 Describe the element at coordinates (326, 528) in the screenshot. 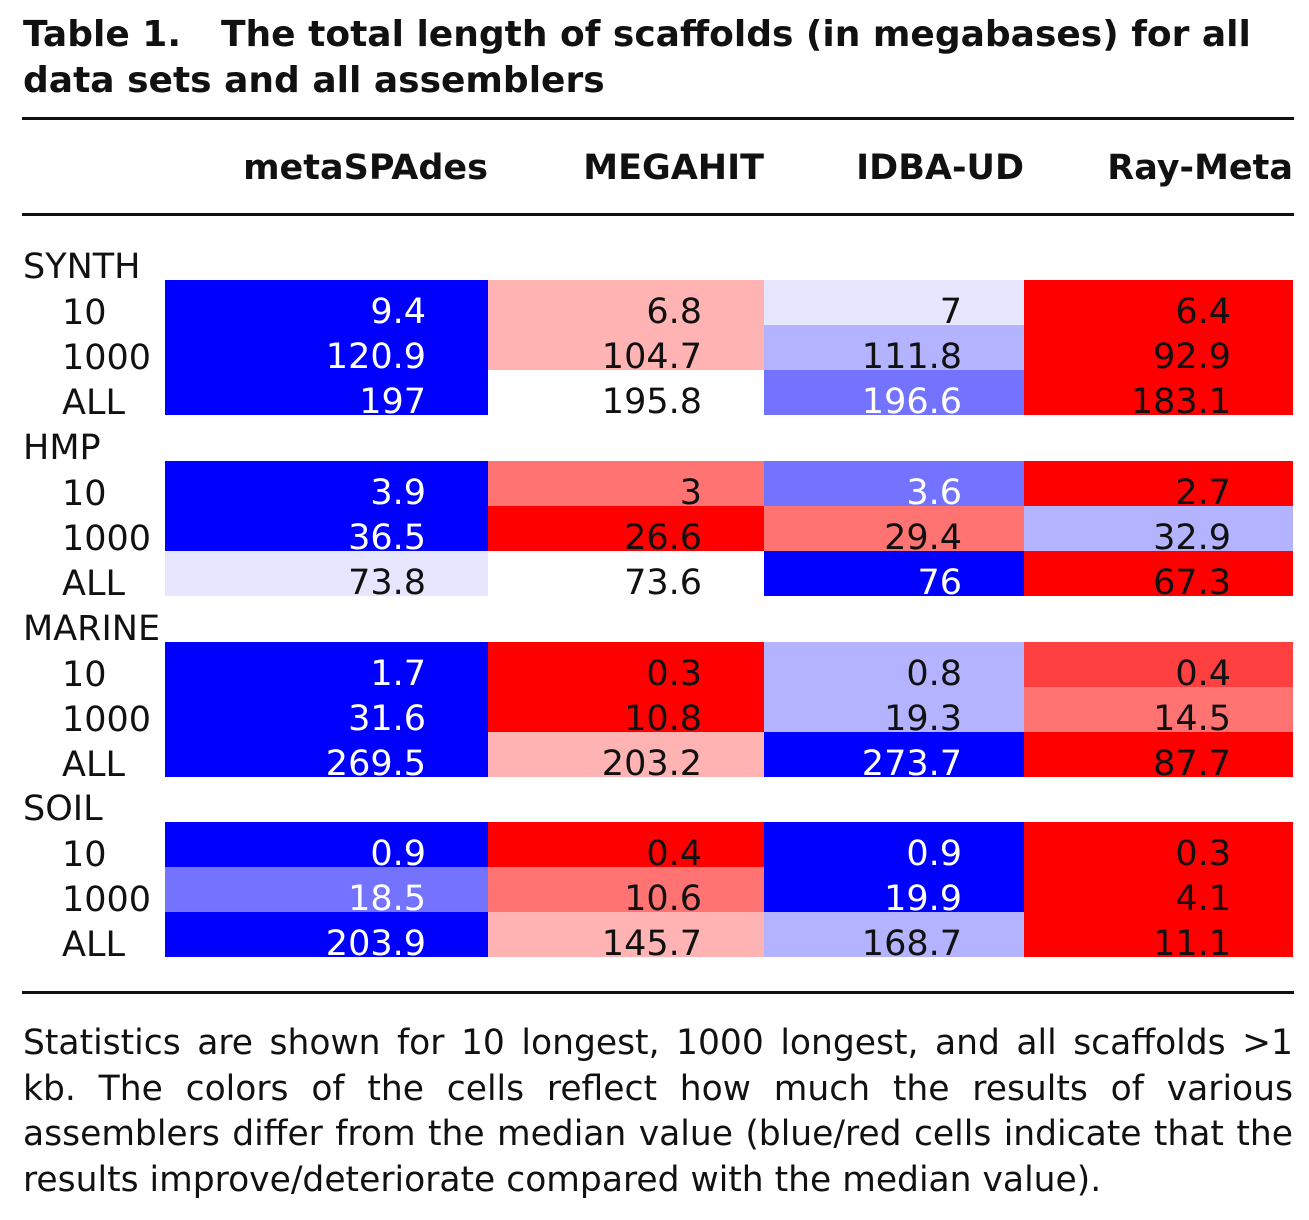

I see `table-cell-metaspades: 36.5` at that location.